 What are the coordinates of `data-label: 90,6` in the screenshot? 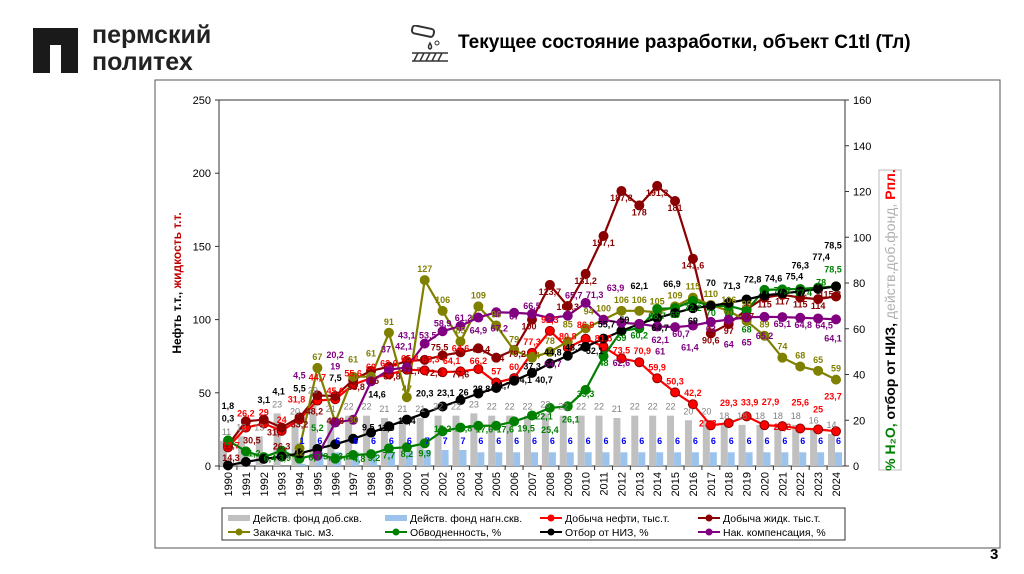 It's located at (711, 340).